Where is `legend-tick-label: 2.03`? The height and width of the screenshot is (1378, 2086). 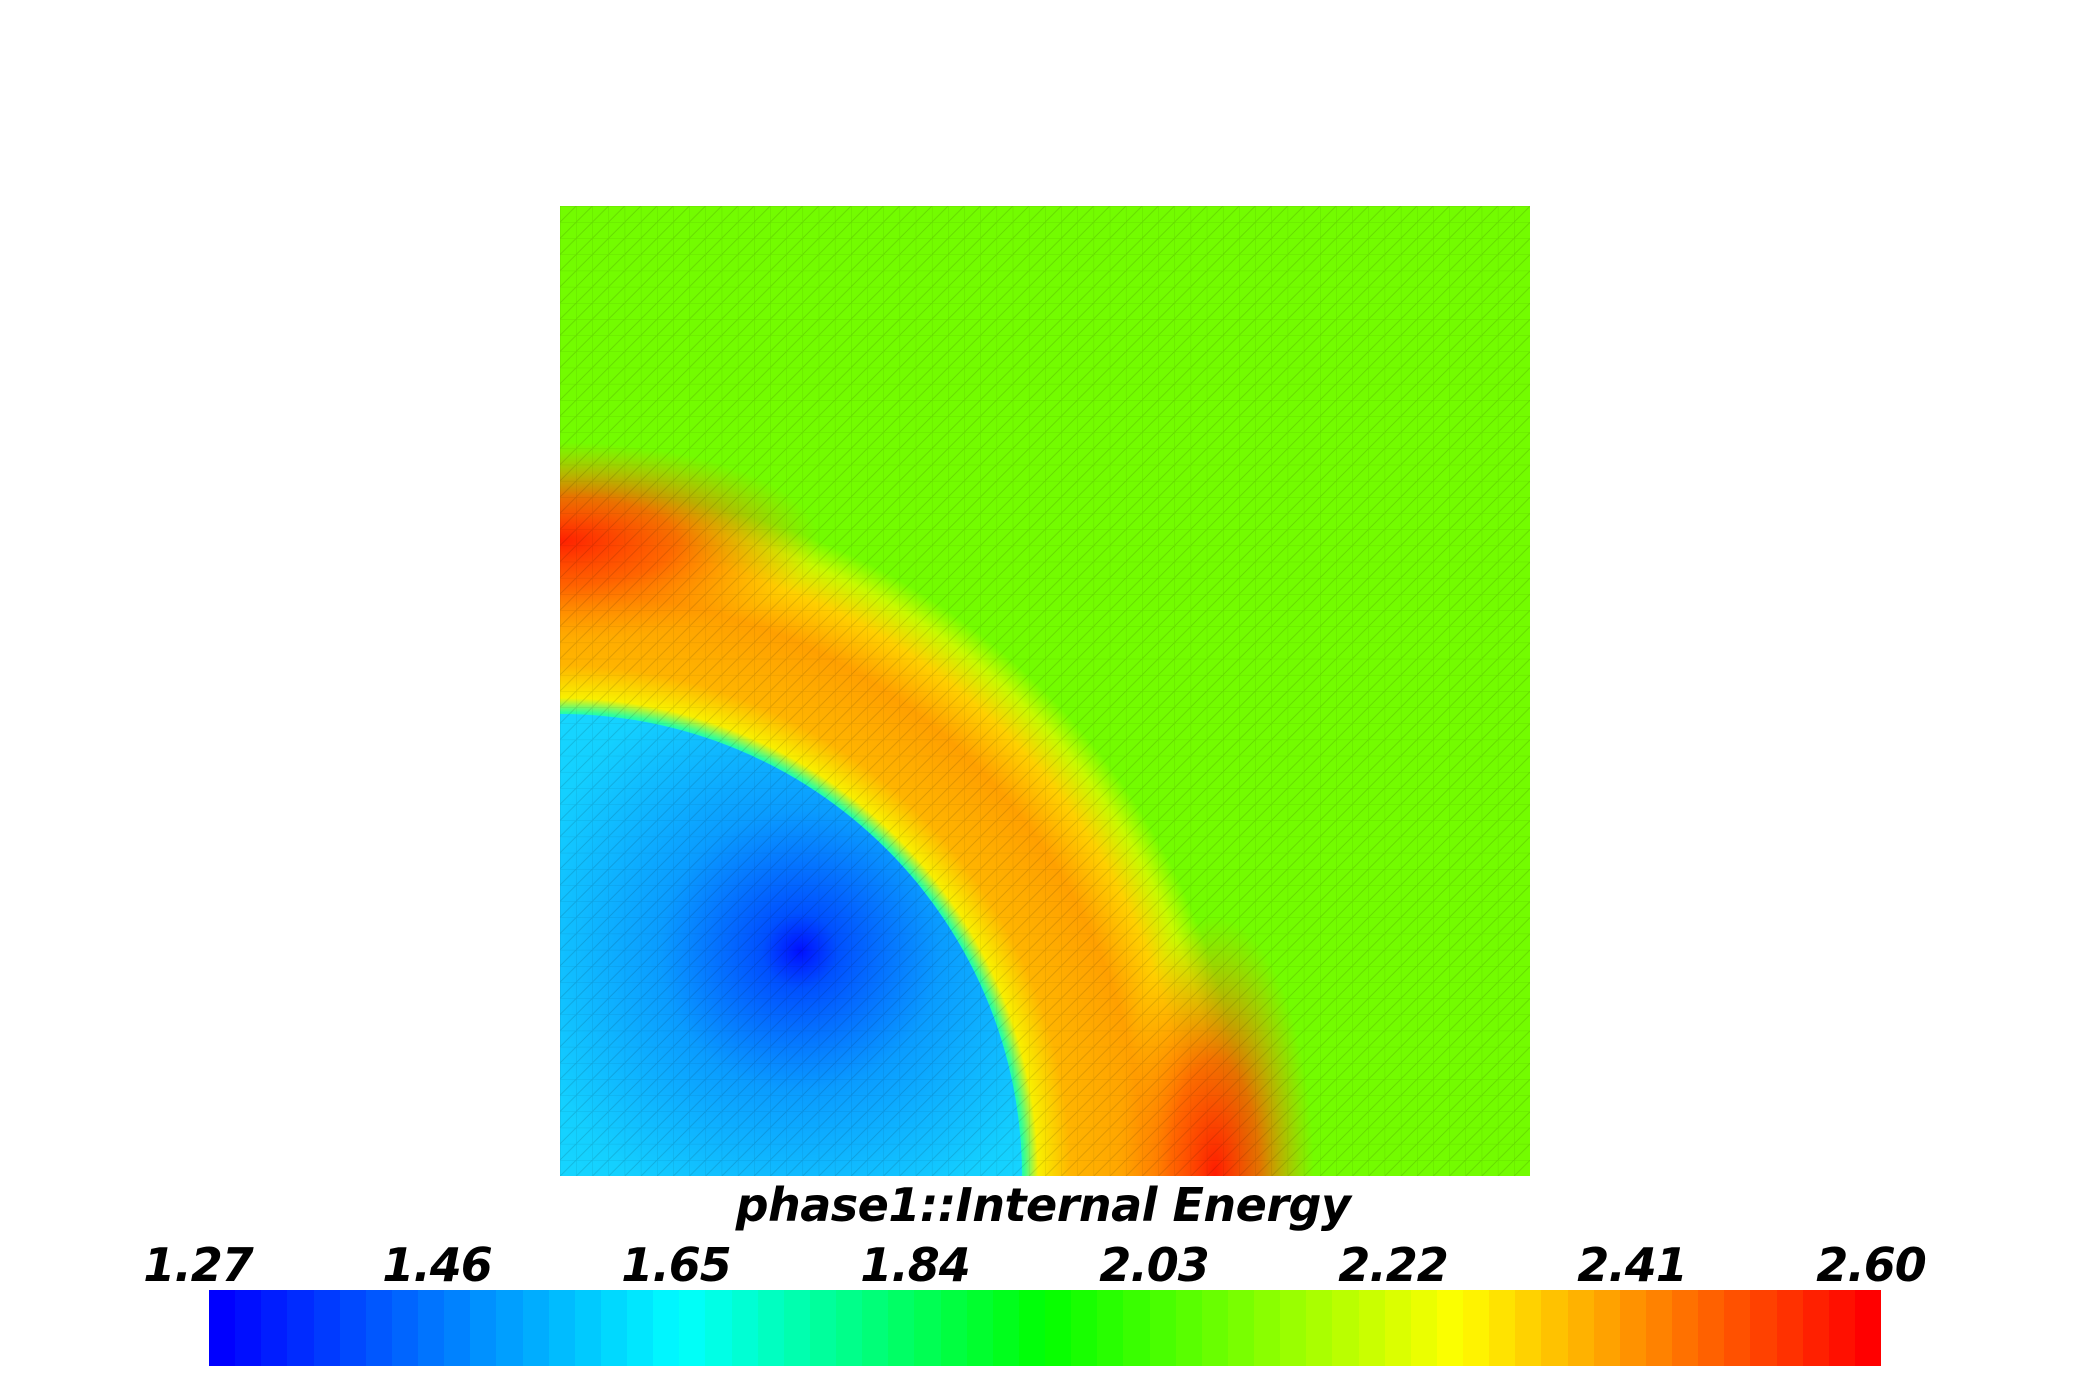
legend-tick-label: 2.03 is located at coordinates (1154, 1265).